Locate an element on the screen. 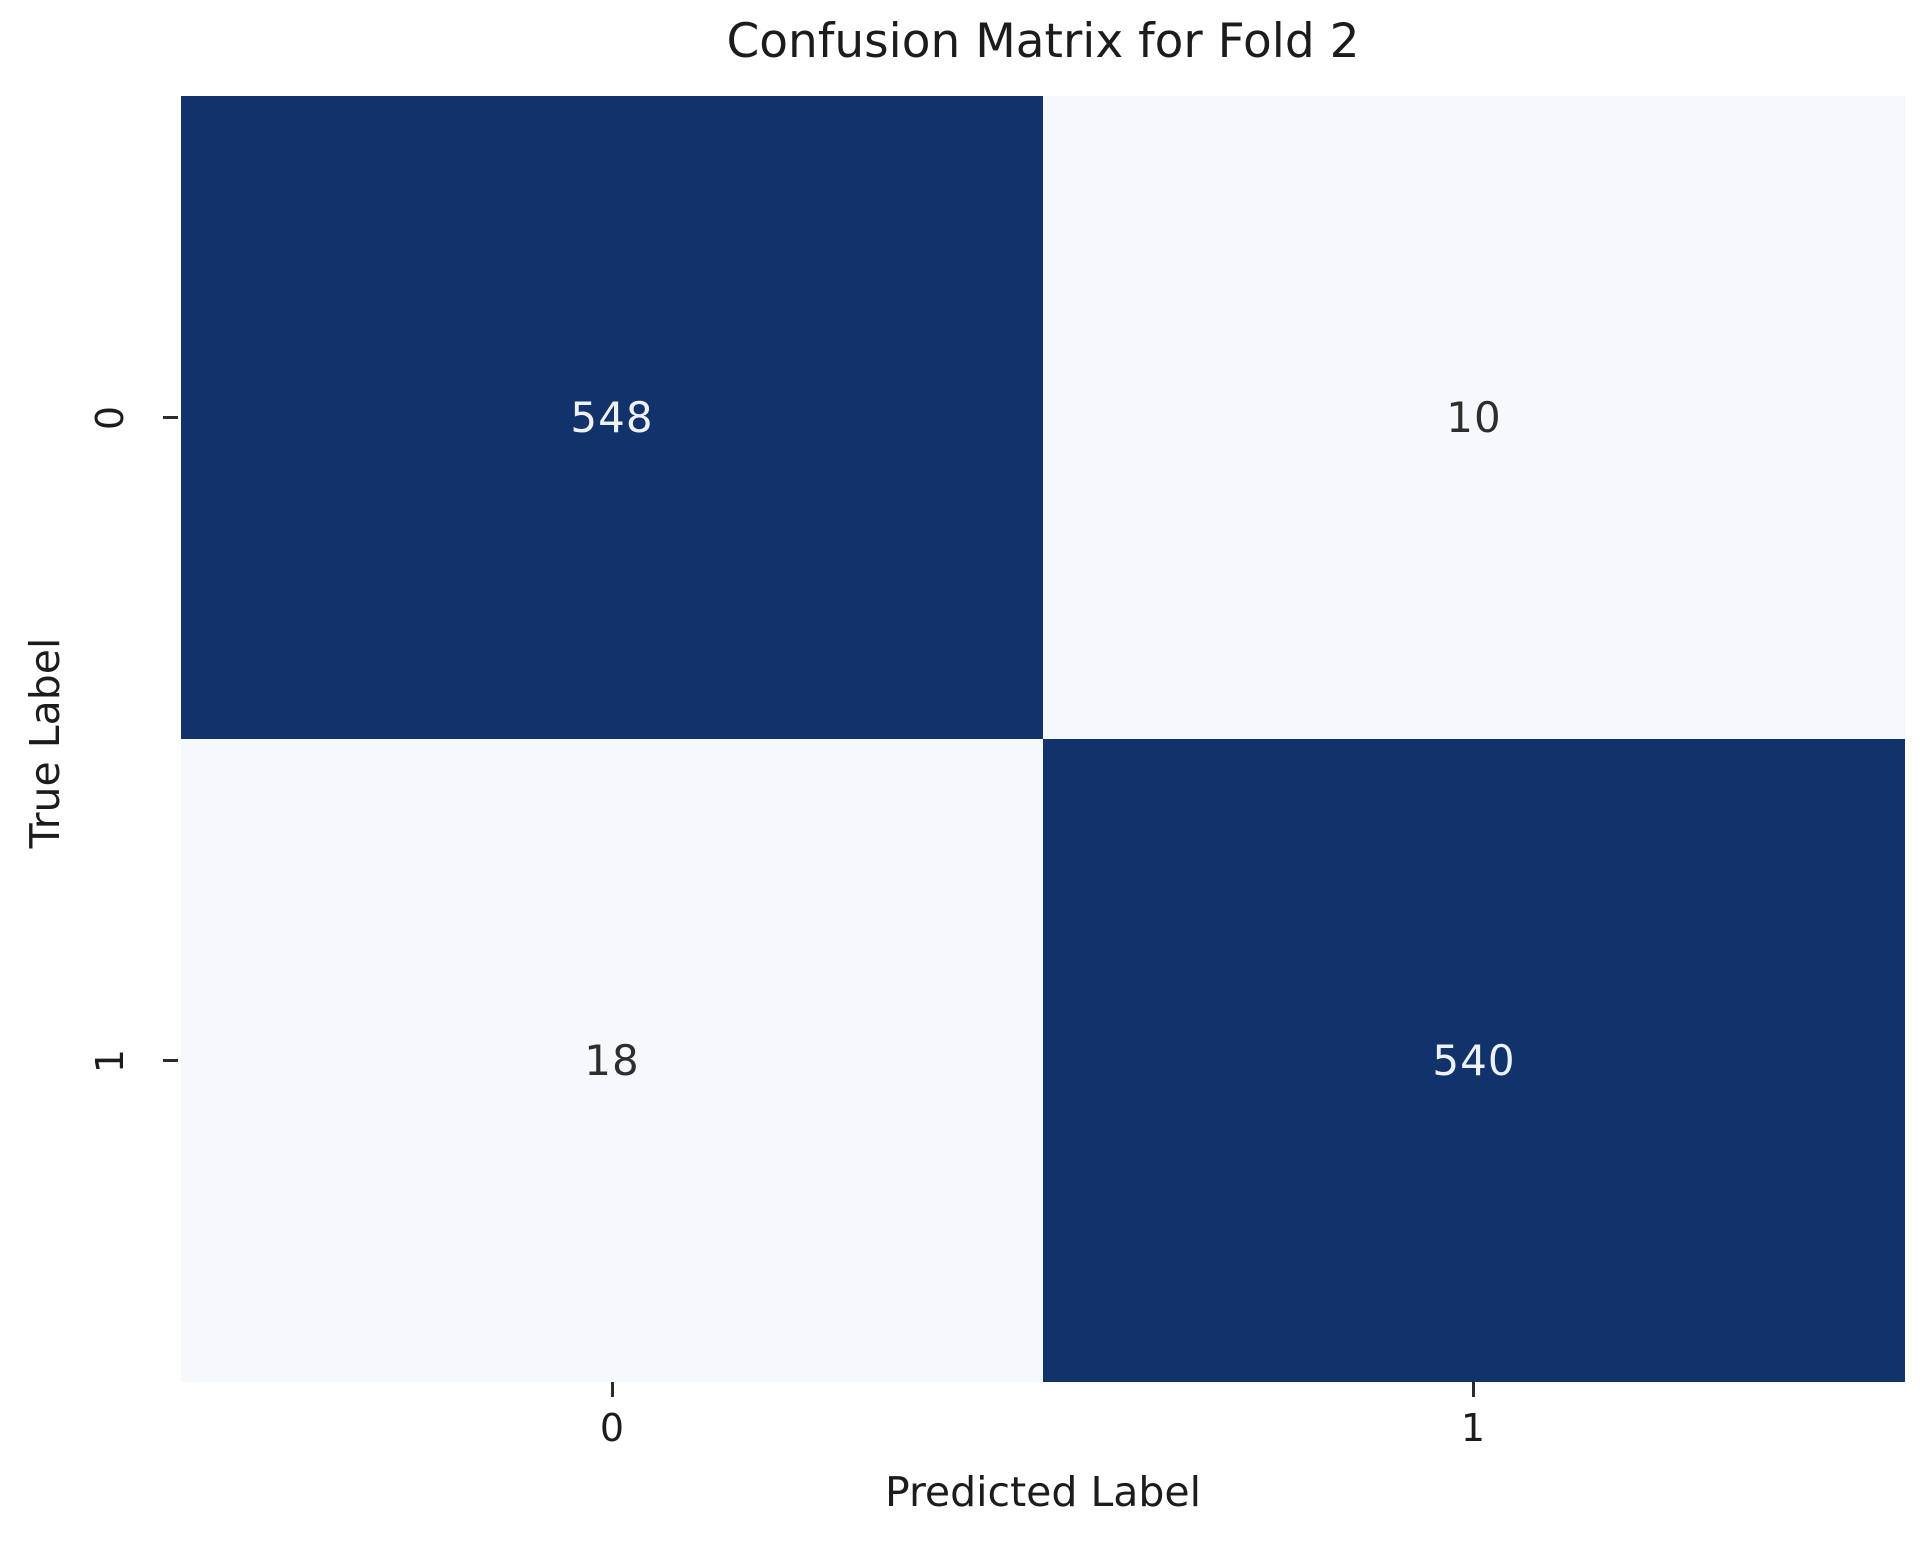 The height and width of the screenshot is (1544, 1929). cell-value-true1-pred1: 540 is located at coordinates (1474, 1060).